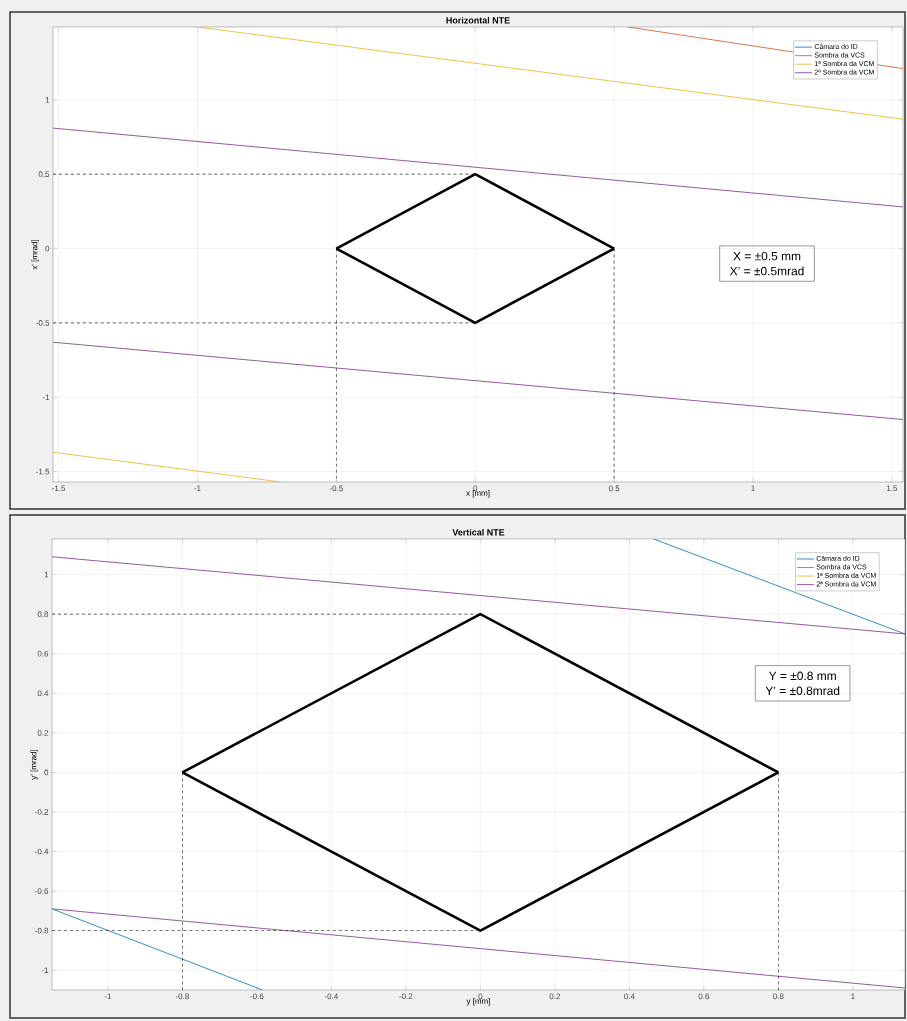 The image size is (907, 1021). Describe the element at coordinates (767, 256) in the screenshot. I see `annotation: X = ±0.5 mm` at that location.